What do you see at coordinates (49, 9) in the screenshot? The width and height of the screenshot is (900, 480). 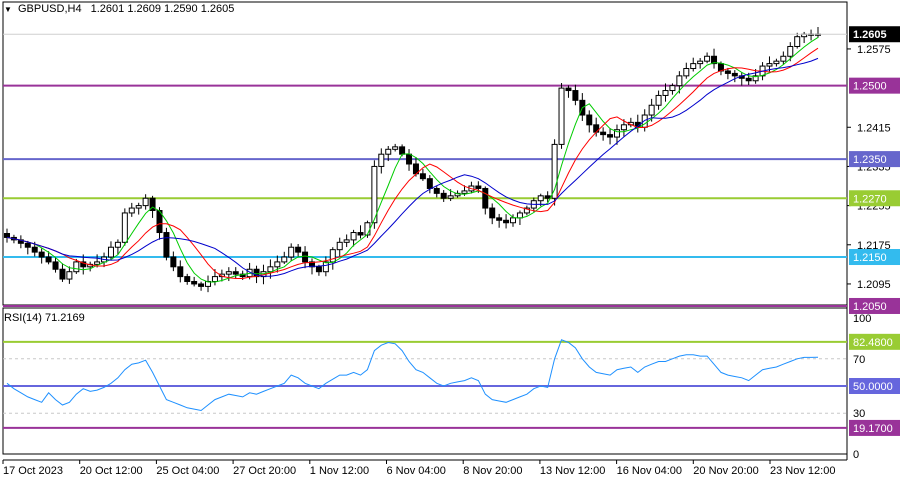 I see `symbol-label: GBPUSD,H4` at bounding box center [49, 9].